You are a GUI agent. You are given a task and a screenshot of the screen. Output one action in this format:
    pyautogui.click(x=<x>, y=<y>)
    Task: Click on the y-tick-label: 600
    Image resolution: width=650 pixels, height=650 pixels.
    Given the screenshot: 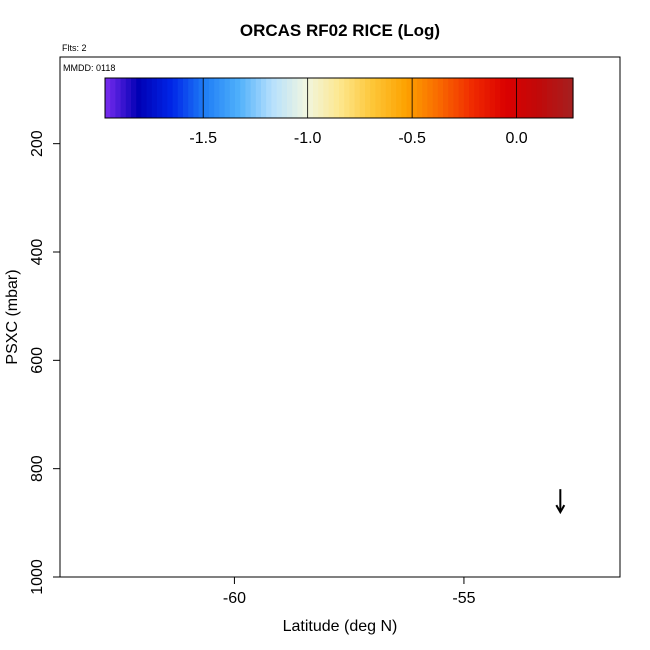 What is the action you would take?
    pyautogui.click(x=37, y=360)
    